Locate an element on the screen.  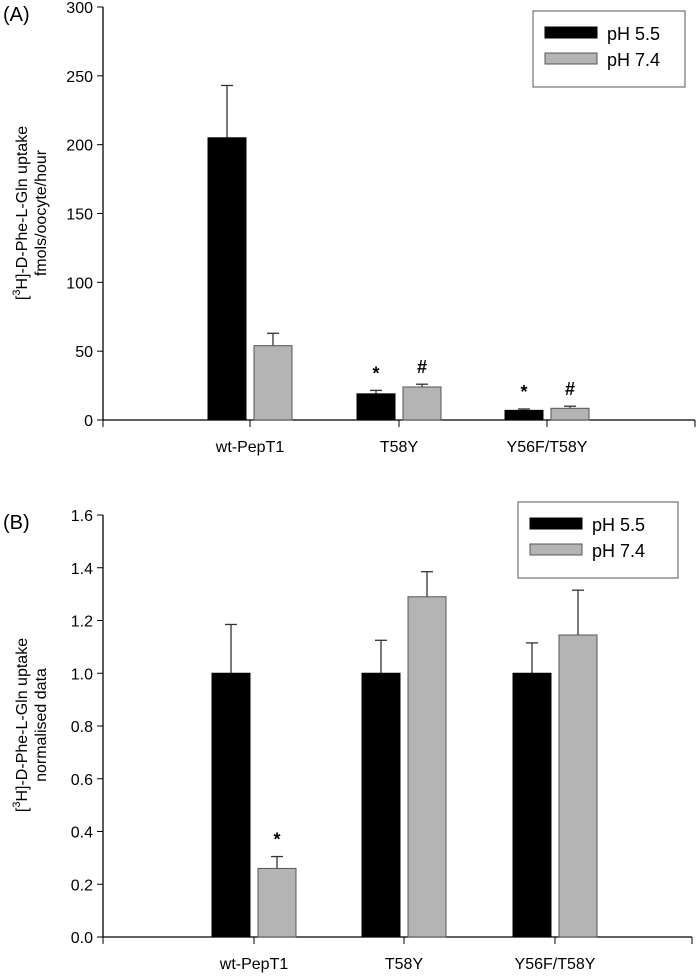
panel-label: (B) is located at coordinates (16, 523).